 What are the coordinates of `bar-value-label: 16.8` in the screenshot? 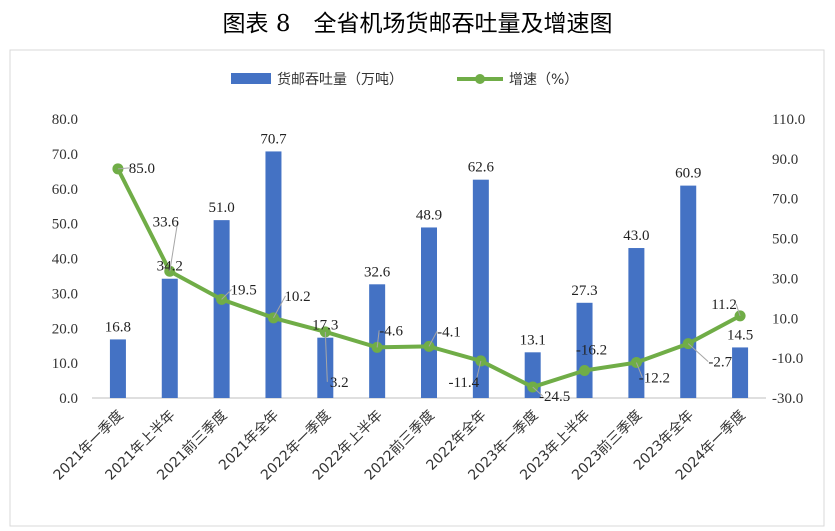 It's located at (118, 327).